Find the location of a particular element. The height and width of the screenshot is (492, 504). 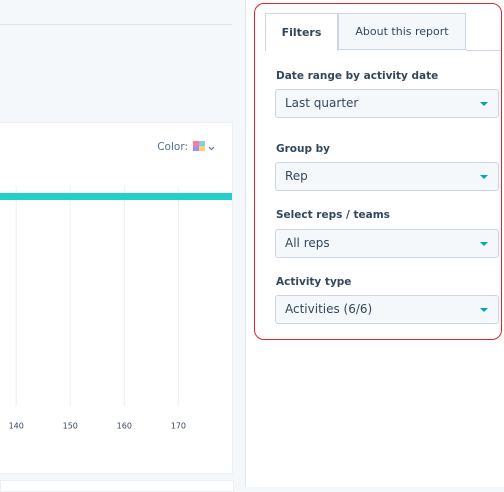

dropdown: All reps is located at coordinates (387, 243).